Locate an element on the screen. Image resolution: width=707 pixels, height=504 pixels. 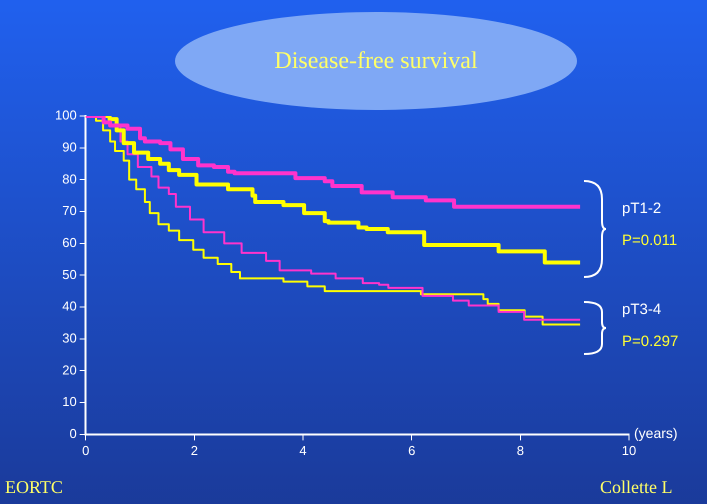
y-tick-label: 90 is located at coordinates (69, 146).